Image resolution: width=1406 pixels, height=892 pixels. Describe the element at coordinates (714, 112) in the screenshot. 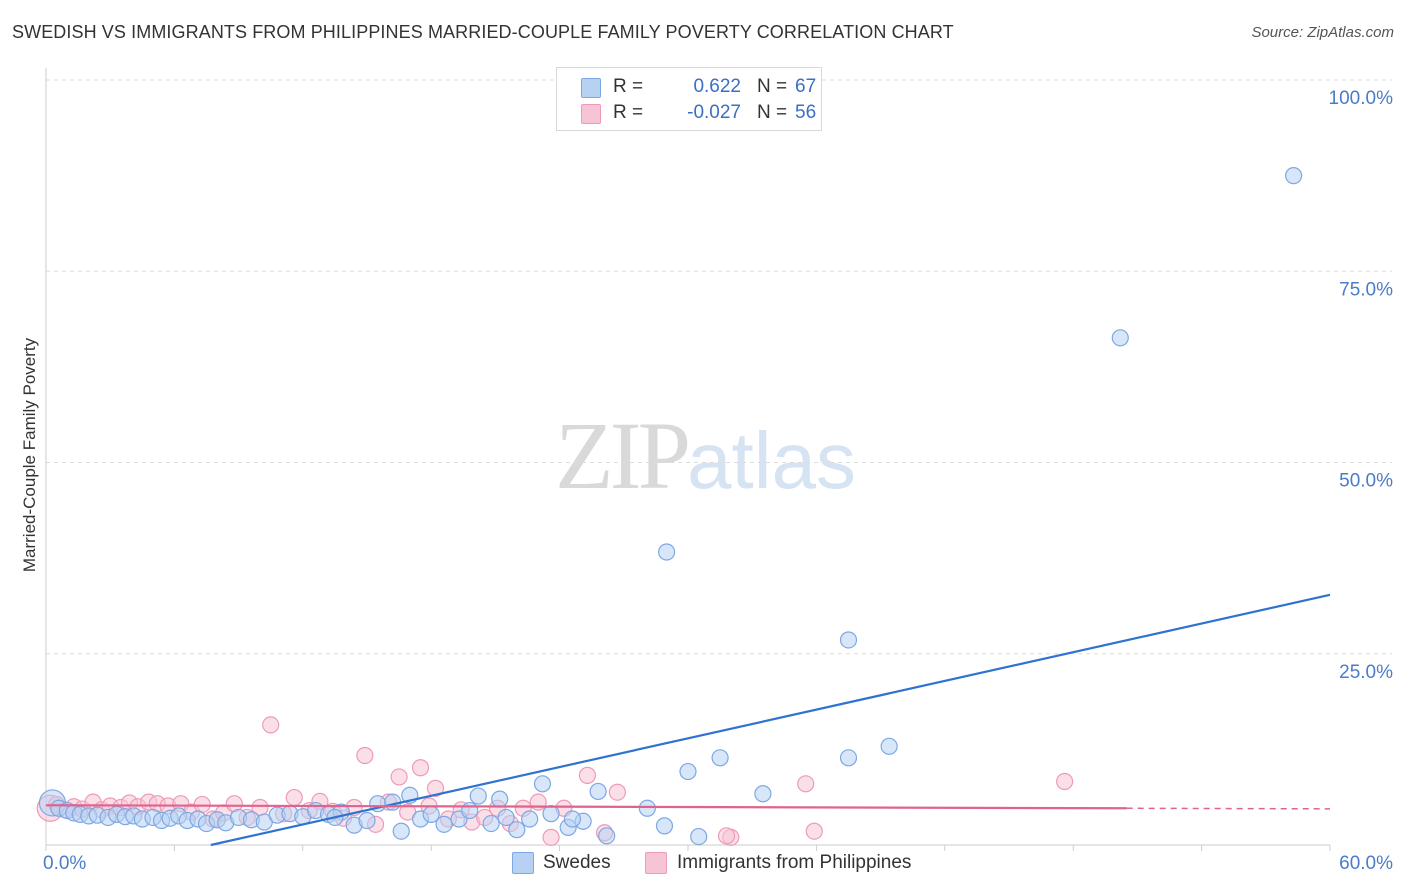

I see `legend-r-value-philippines: -0.027` at that location.